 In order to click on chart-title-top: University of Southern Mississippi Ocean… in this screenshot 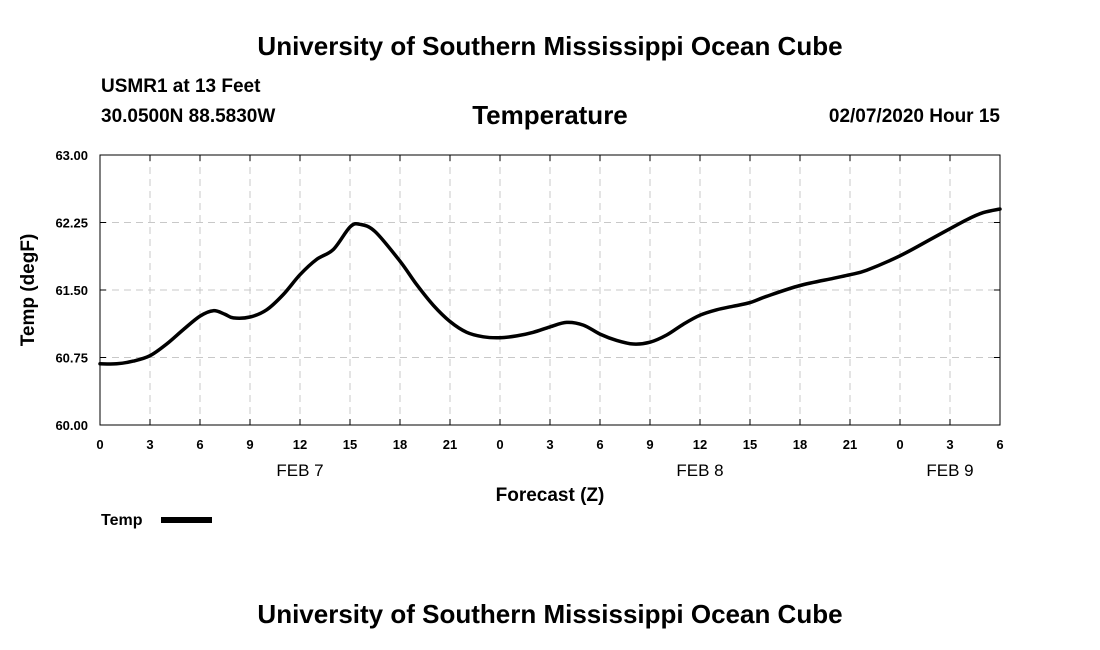, I will do `click(550, 46)`.